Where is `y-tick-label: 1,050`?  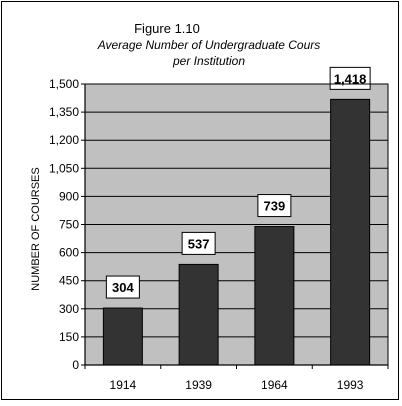 y-tick-label: 1,050 is located at coordinates (64, 168).